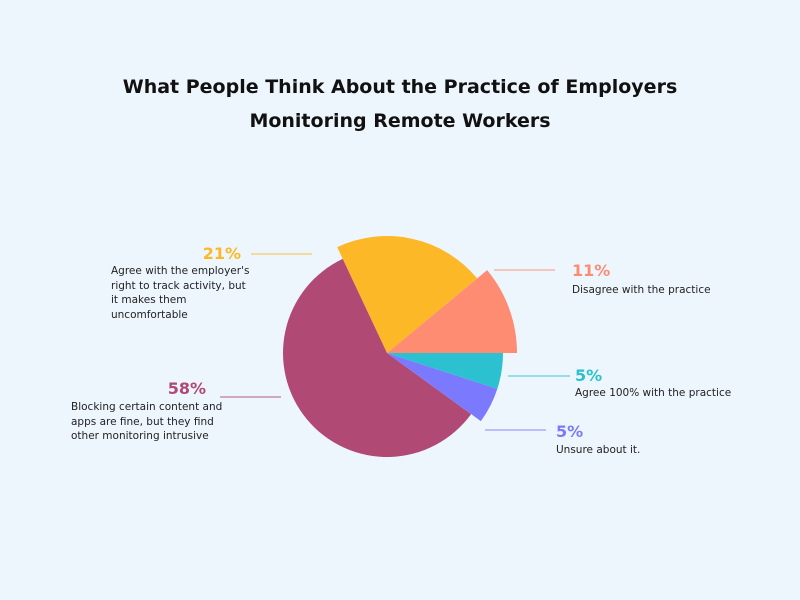 Image resolution: width=800 pixels, height=600 pixels. What do you see at coordinates (570, 431) in the screenshot?
I see `slice-value-label-unsure: 5%` at bounding box center [570, 431].